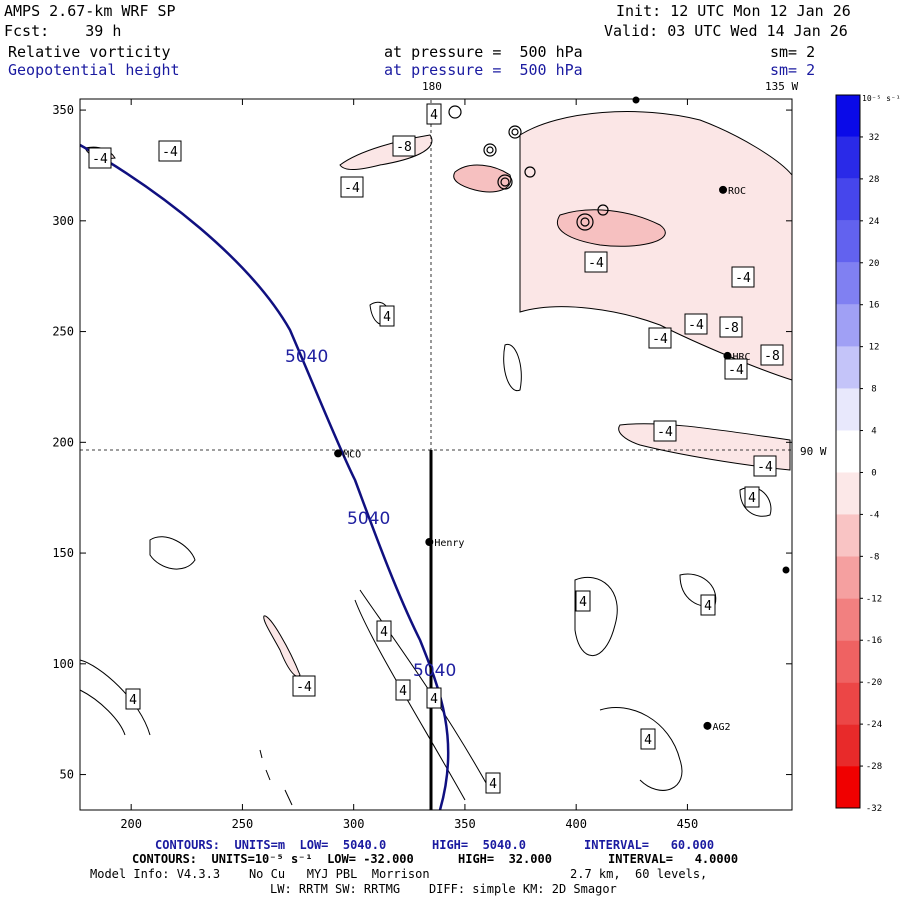 The height and width of the screenshot is (900, 900). What do you see at coordinates (483, 70) in the screenshot?
I see `field2-level: at pressure = 500 hPa` at bounding box center [483, 70].